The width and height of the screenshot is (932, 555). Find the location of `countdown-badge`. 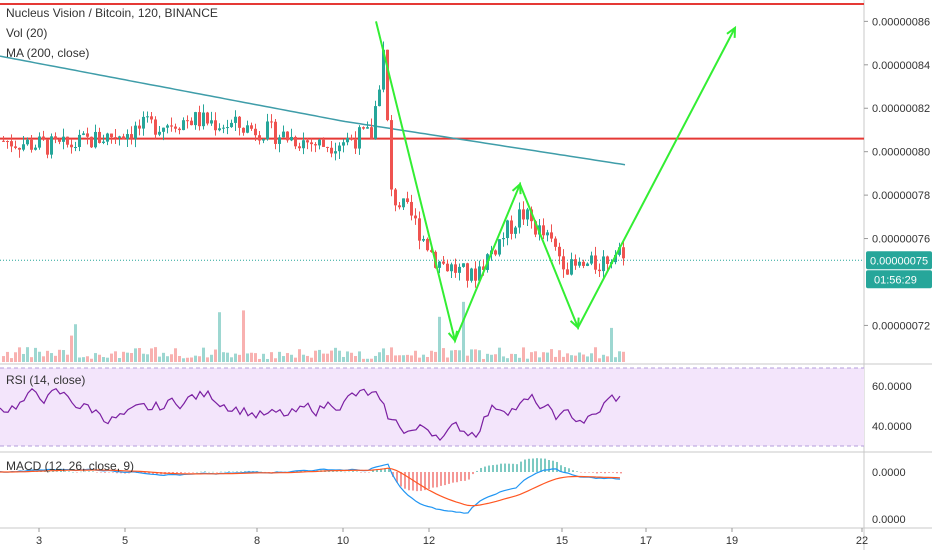

countdown-badge is located at coordinates (899, 279).